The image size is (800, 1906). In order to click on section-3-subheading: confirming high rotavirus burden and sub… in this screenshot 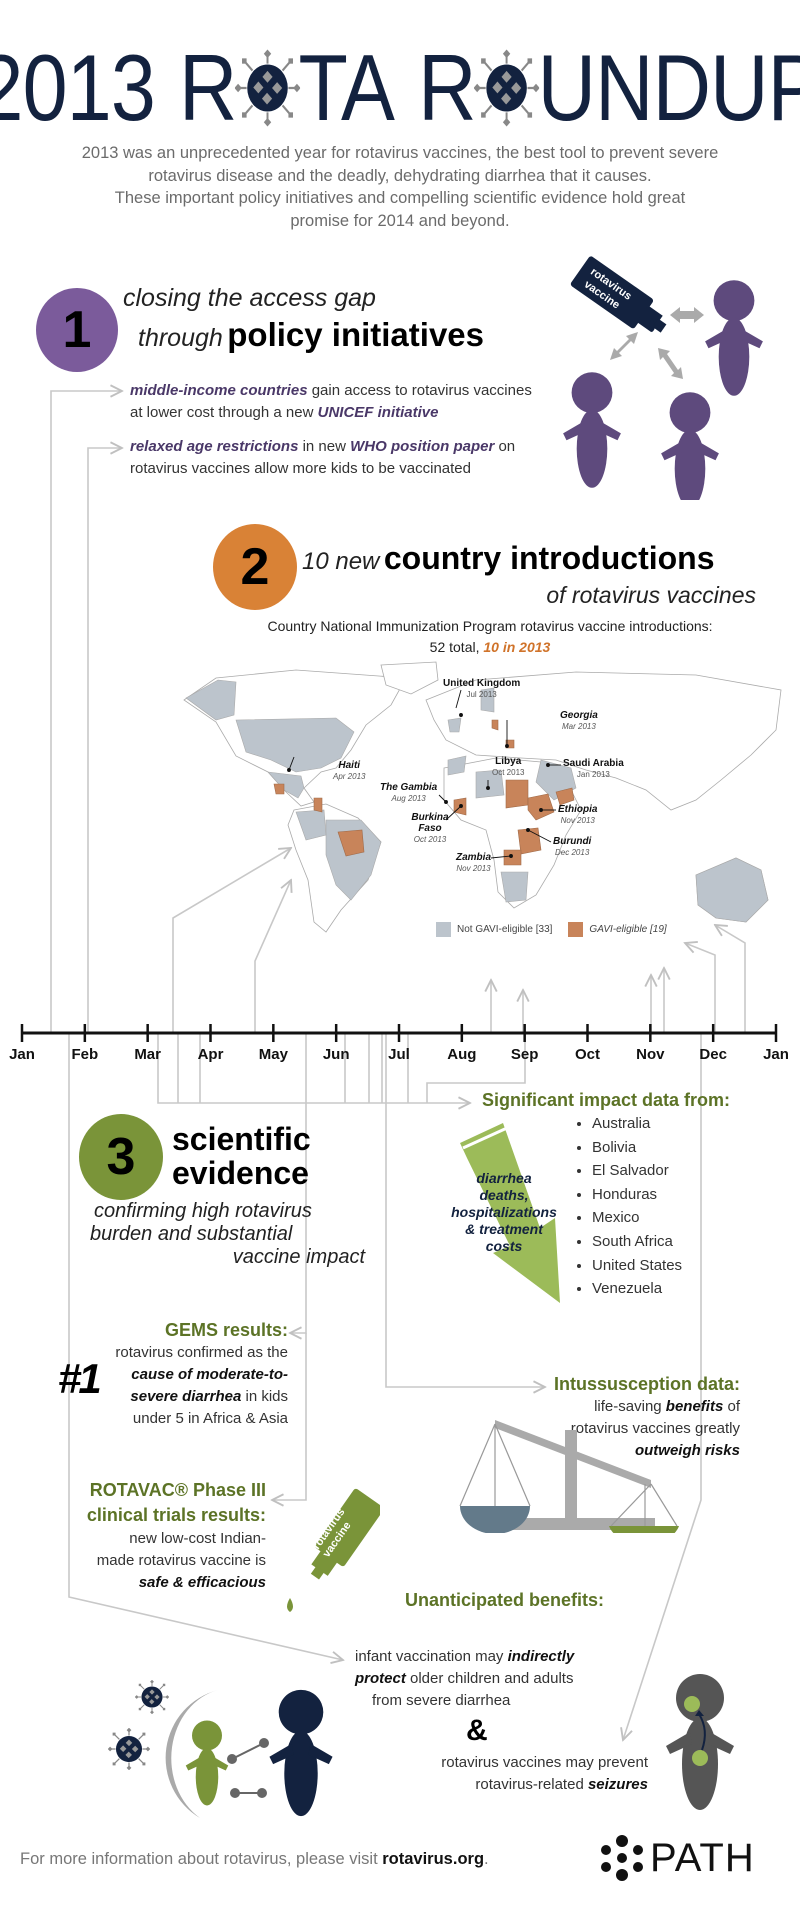, I will do `click(227, 1234)`.